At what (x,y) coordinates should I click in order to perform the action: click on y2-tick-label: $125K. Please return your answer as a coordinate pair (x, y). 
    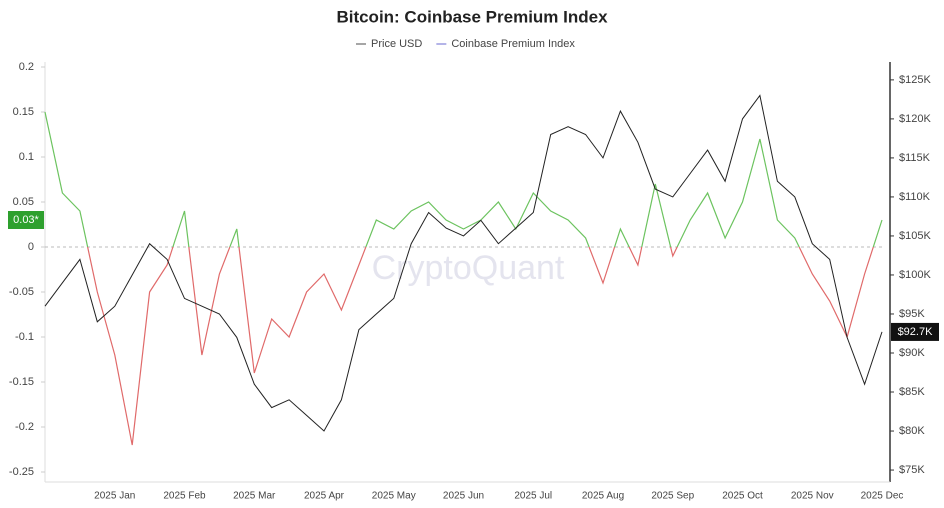
    Looking at the image, I should click on (915, 80).